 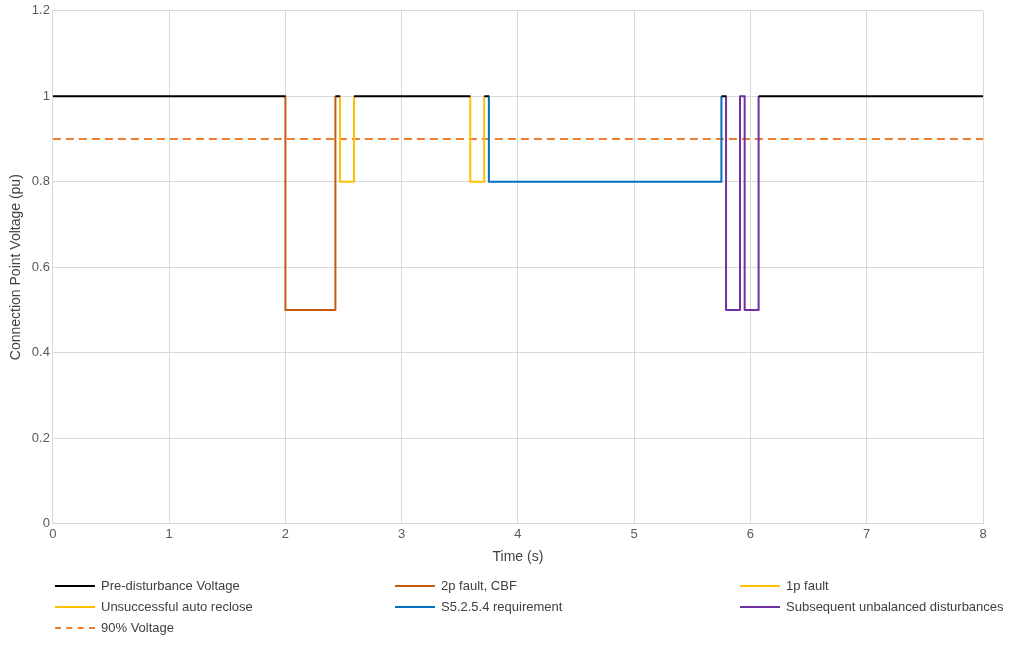 I want to click on y-tick-label: 0.8, so click(x=40, y=181).